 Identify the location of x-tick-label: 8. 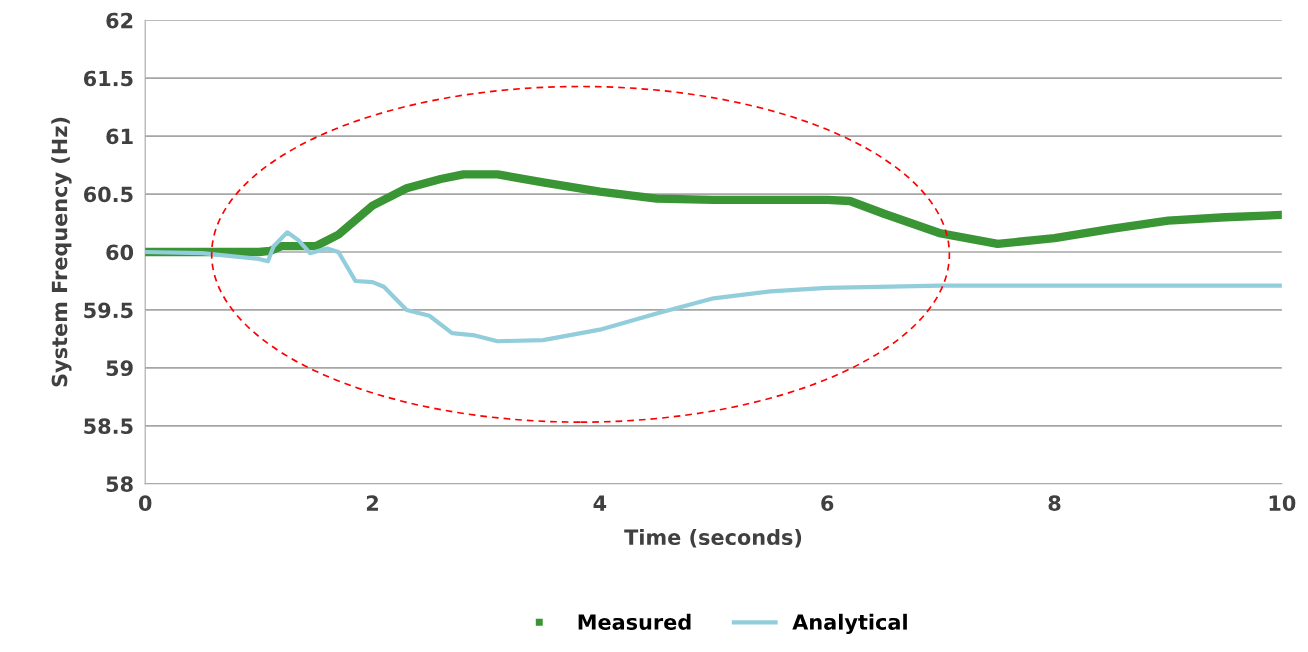
(1054, 503).